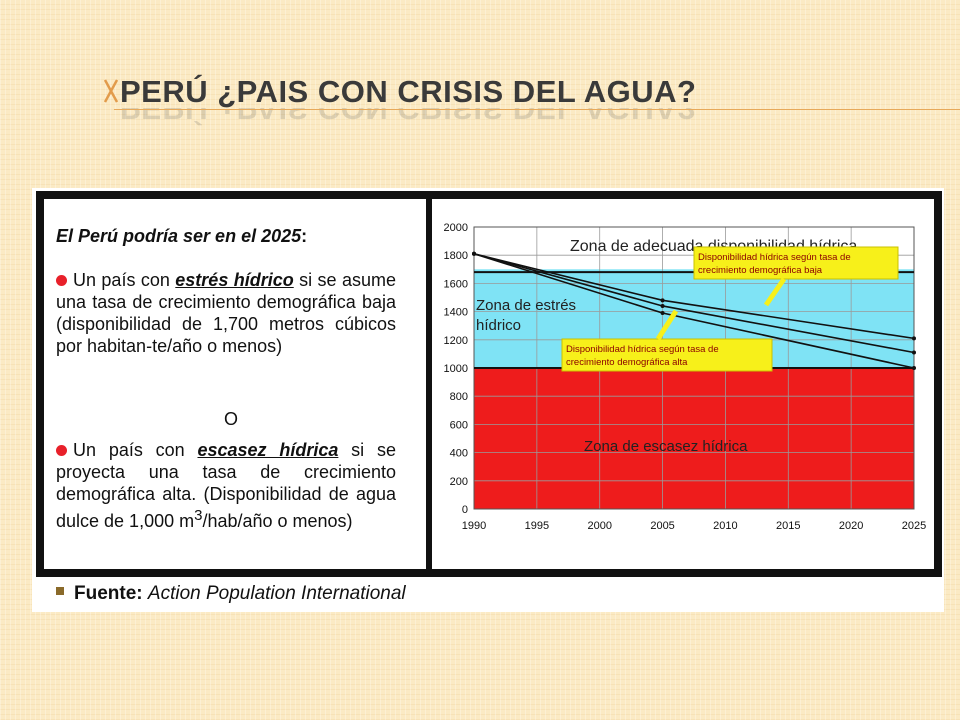  I want to click on y-tick-label: 1000, so click(456, 369).